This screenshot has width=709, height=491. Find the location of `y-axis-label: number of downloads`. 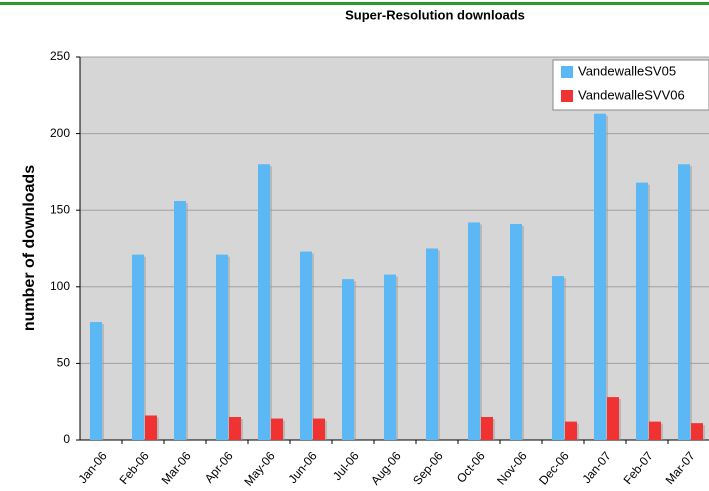

y-axis-label: number of downloads is located at coordinates (29, 248).